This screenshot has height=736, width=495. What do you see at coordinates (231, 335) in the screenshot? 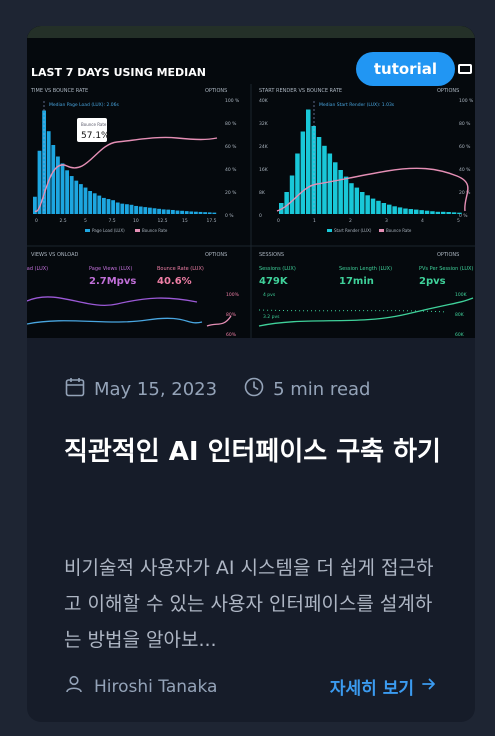
I see `axis-label: 60%` at bounding box center [231, 335].